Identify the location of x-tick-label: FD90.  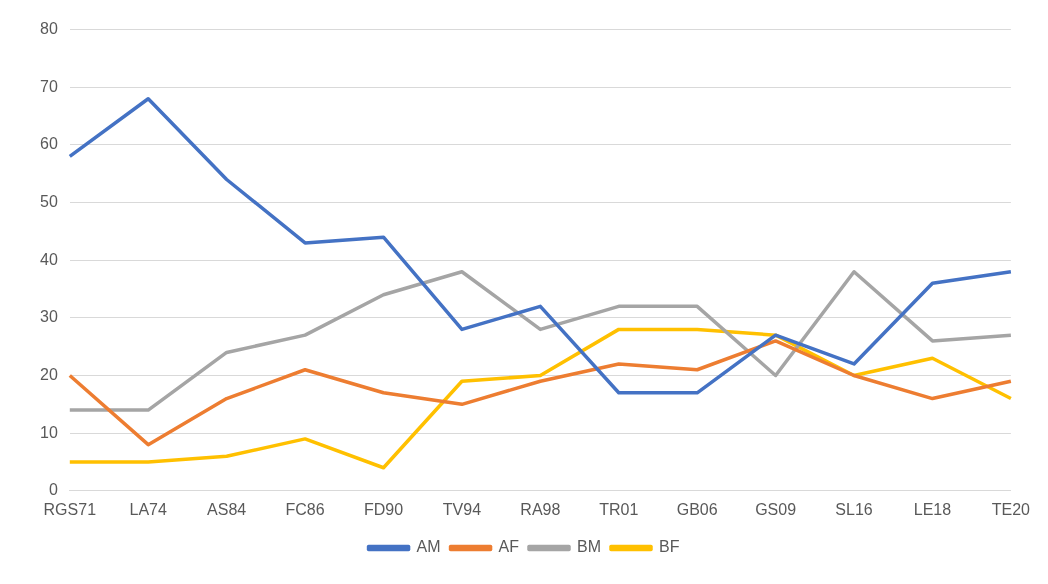
(383, 509).